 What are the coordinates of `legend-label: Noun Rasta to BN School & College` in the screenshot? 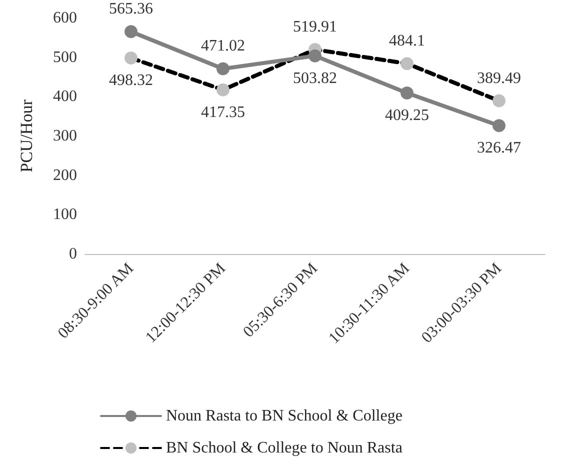 It's located at (284, 416).